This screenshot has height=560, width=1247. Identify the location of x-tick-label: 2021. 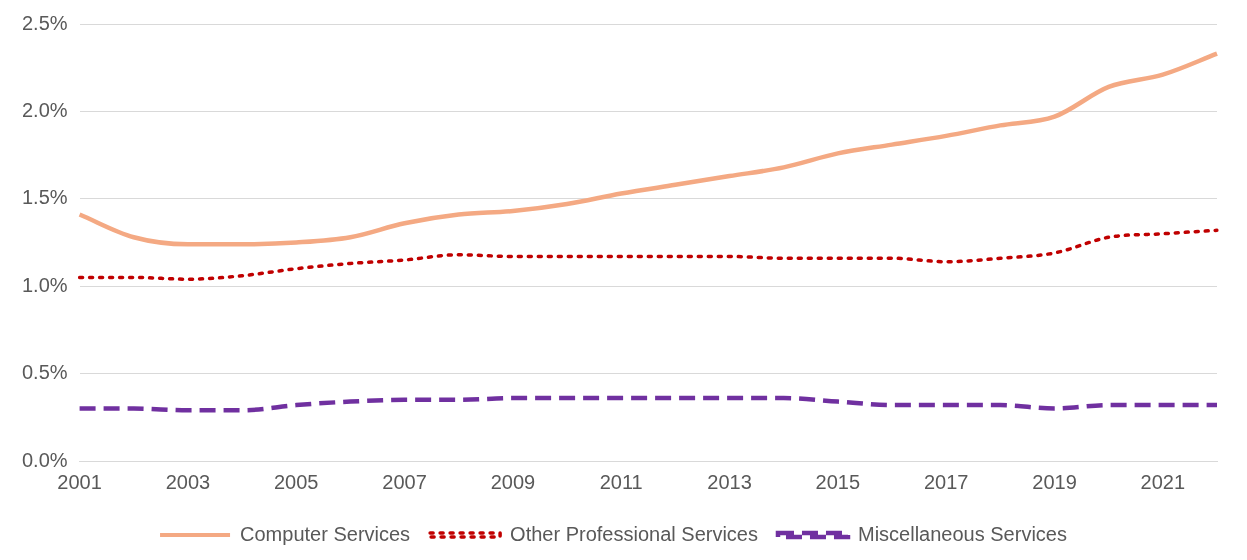
(1163, 481).